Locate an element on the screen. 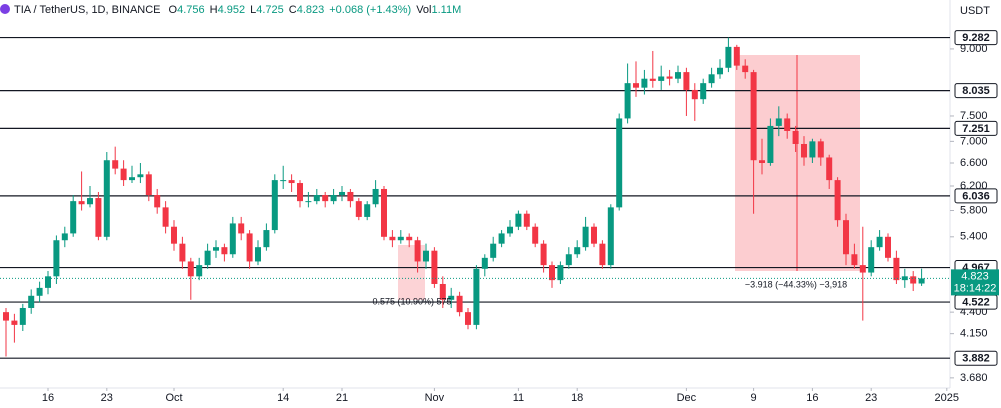  legend-value: 4.823 is located at coordinates (311, 10).